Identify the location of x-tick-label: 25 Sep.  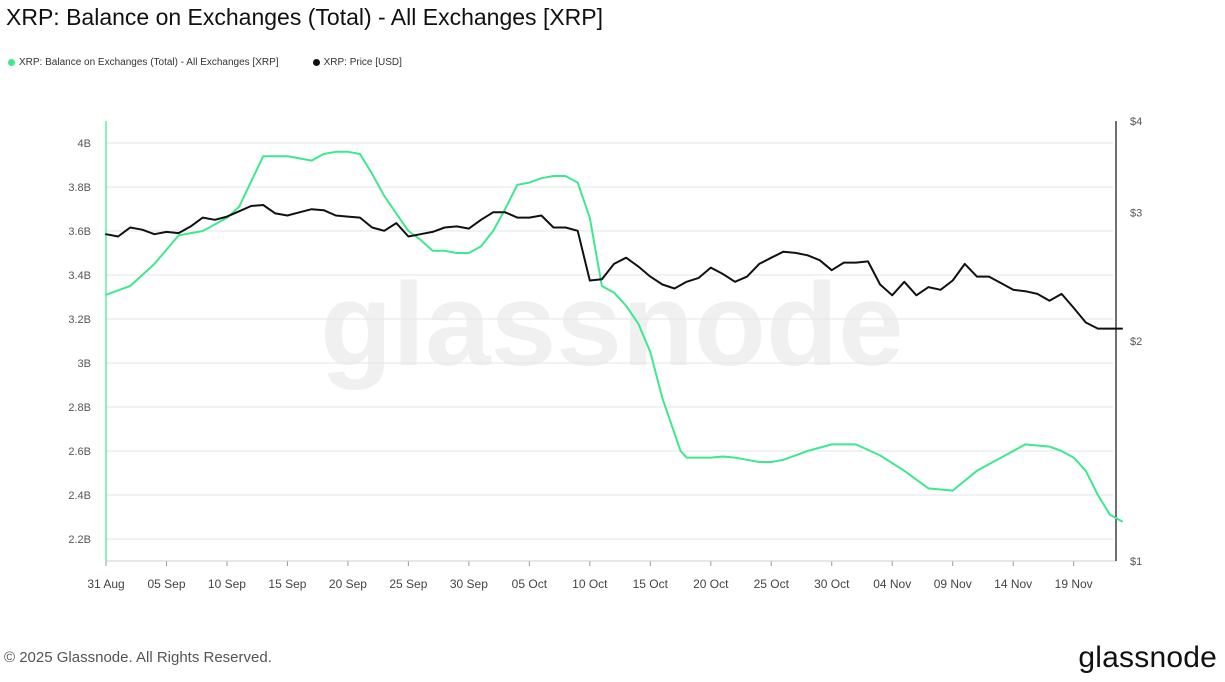
(408, 584).